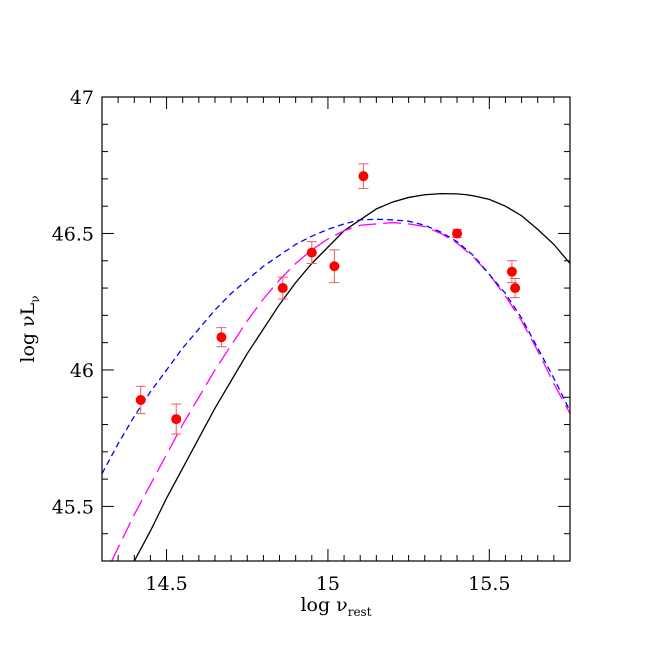  I want to click on y-tick-label: 45.5, so click(73, 507).